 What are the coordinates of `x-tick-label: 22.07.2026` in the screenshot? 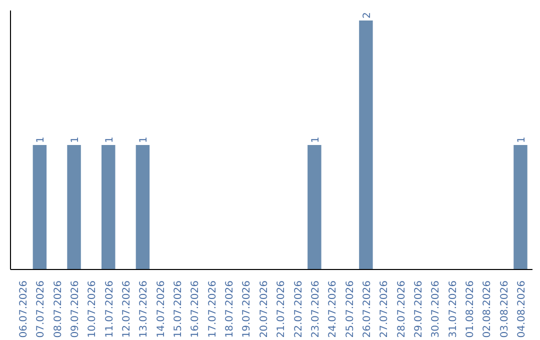 It's located at (298, 309).